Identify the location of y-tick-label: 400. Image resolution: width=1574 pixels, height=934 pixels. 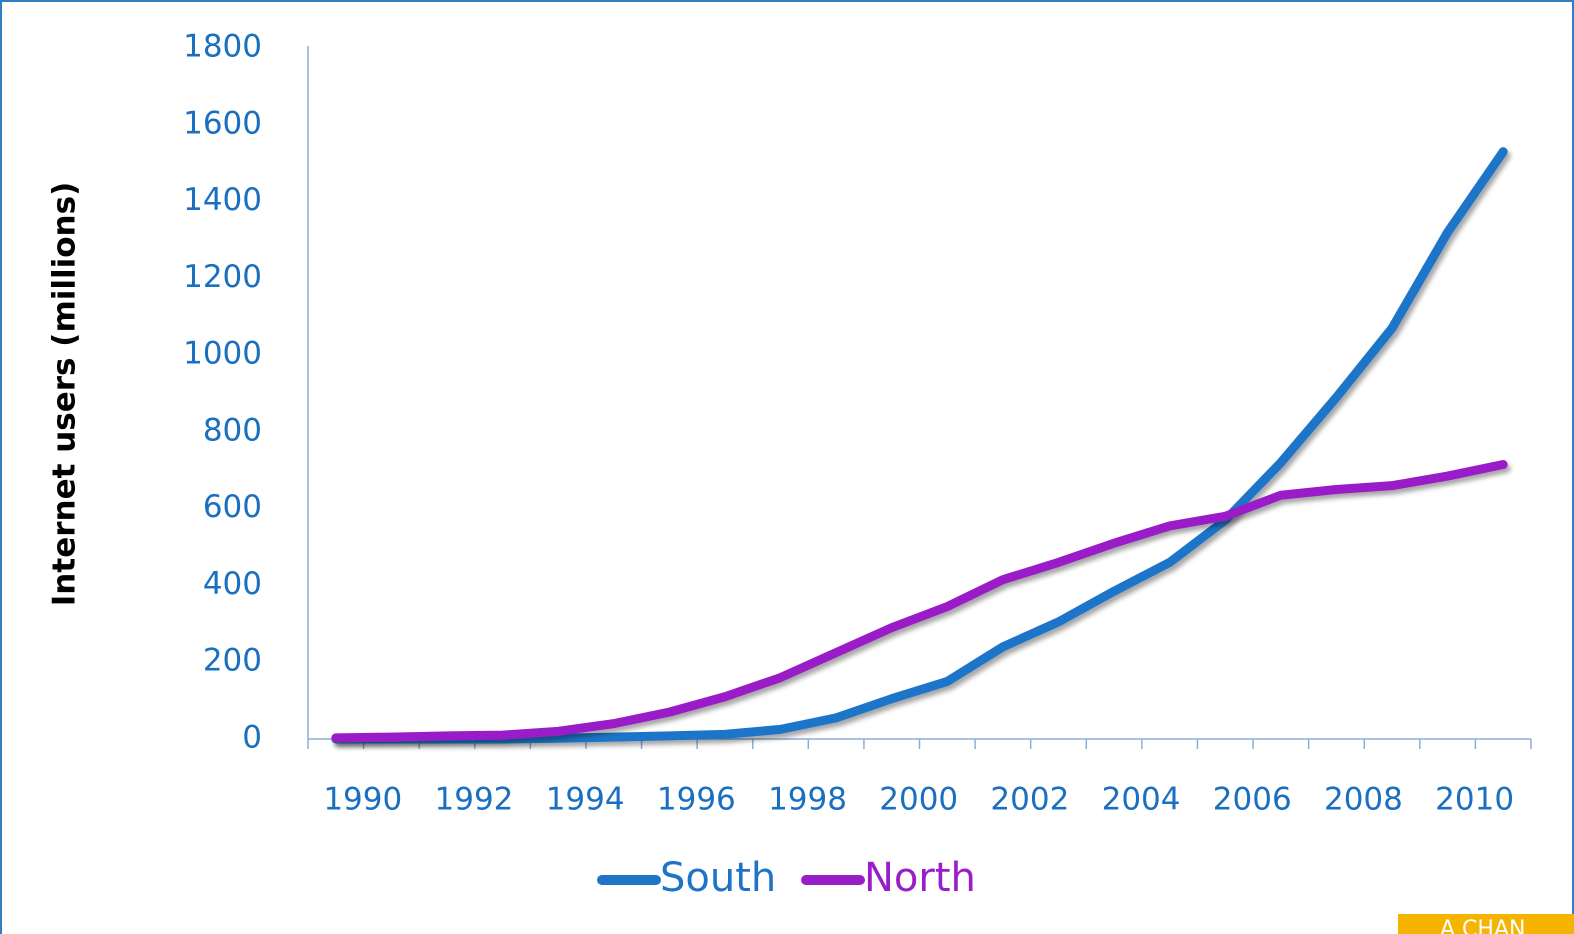
(232, 584).